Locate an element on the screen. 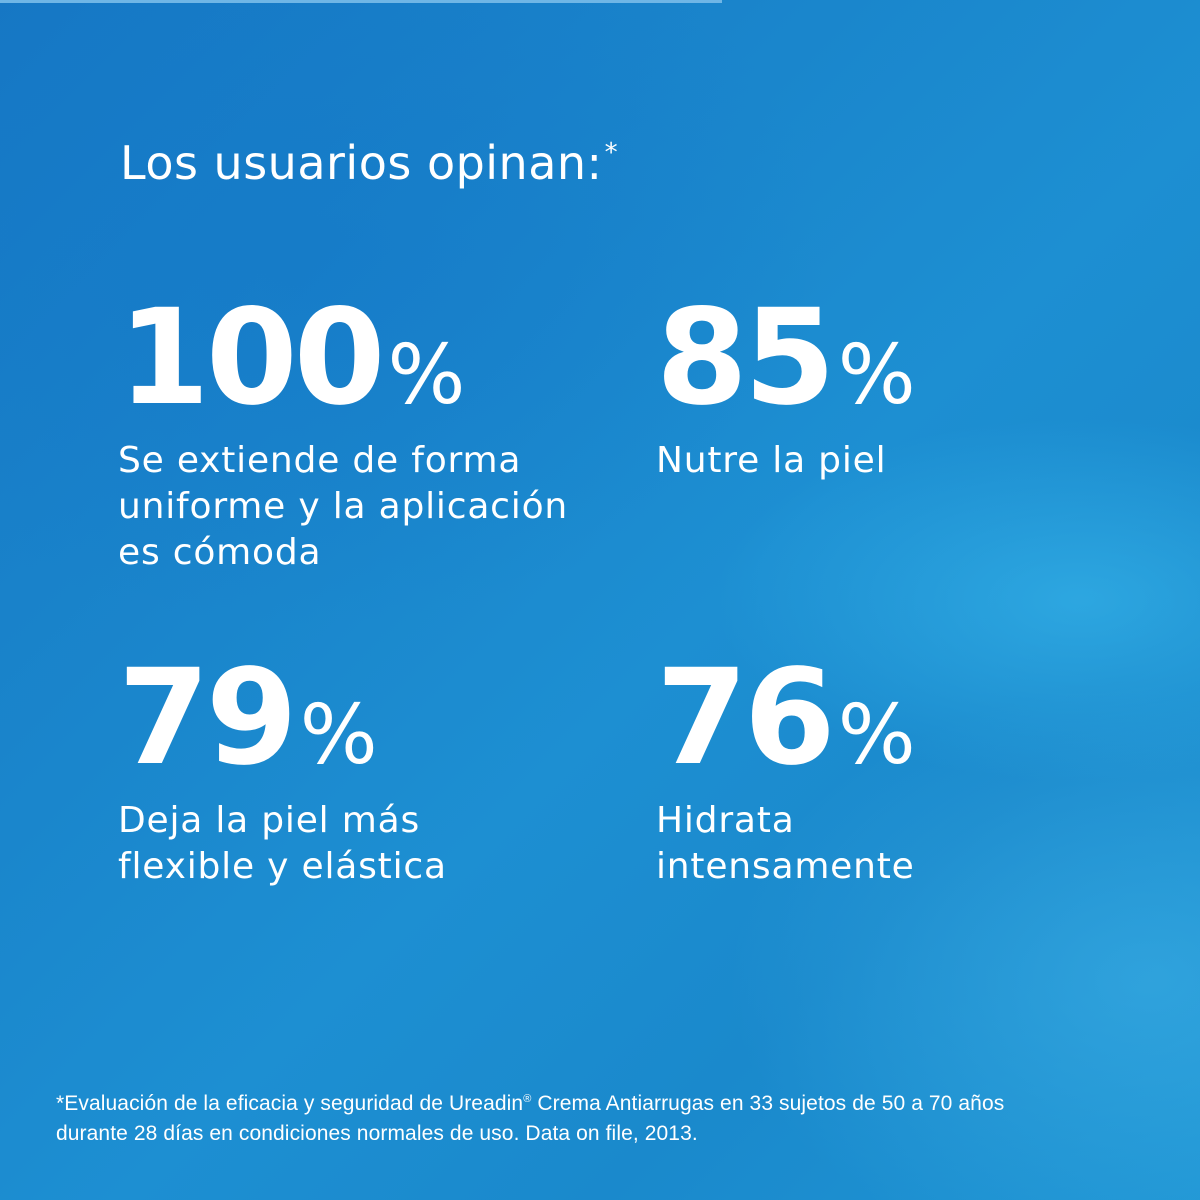 The height and width of the screenshot is (1200, 1200). stat-description-line: Hidrata is located at coordinates (725, 820).